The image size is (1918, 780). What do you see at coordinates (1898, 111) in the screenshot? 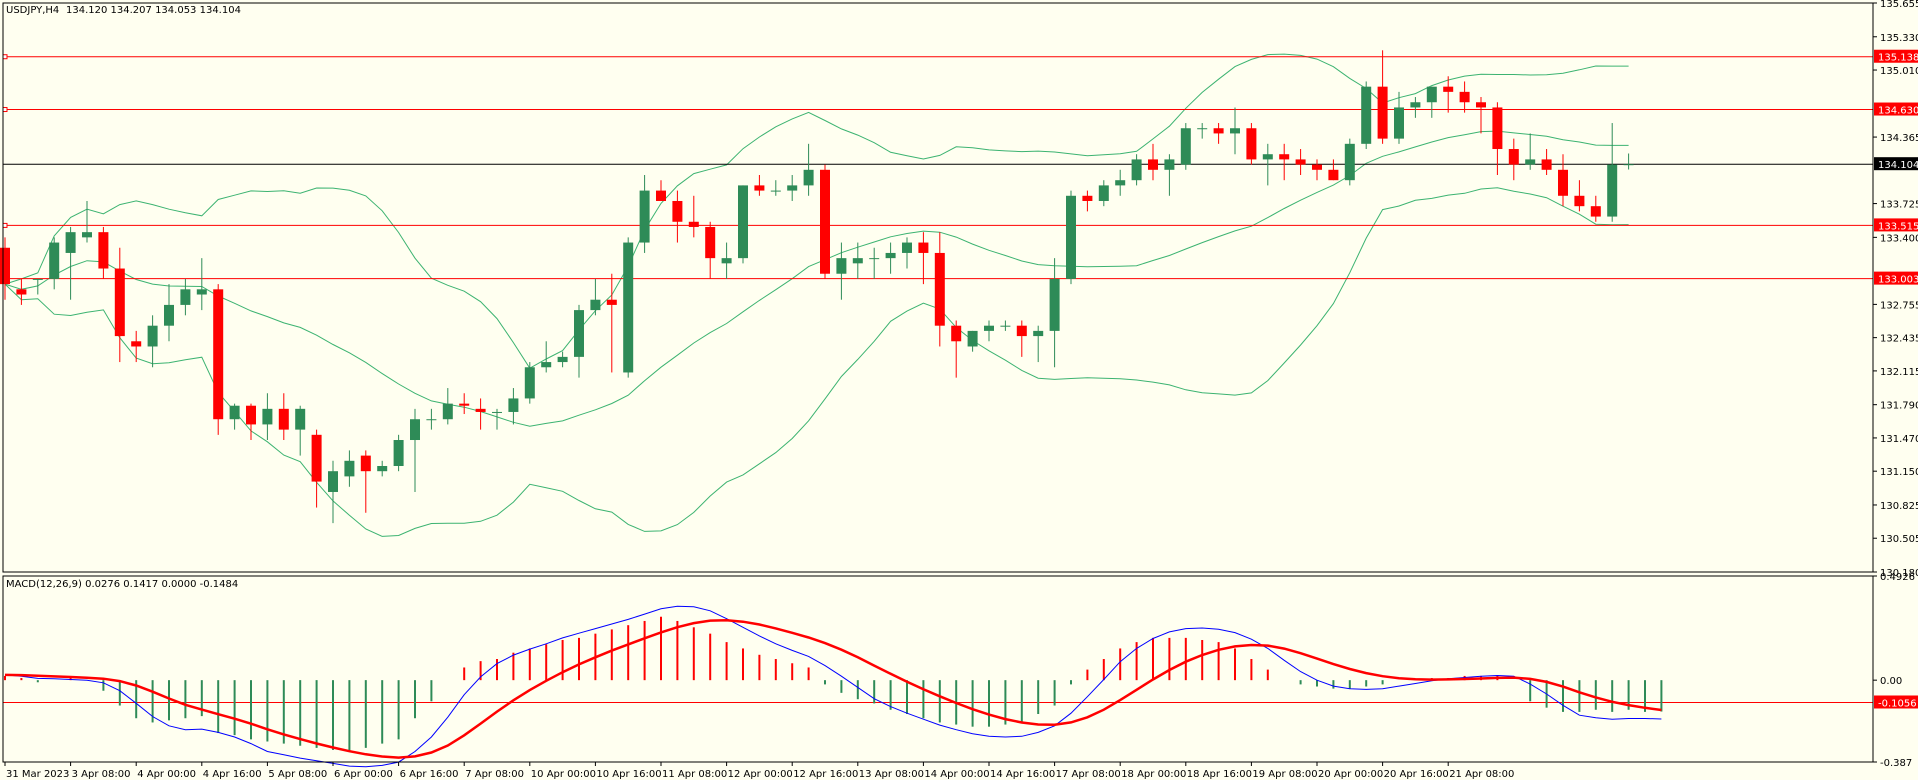
I see `level-tag-label: 134.630` at bounding box center [1898, 111].